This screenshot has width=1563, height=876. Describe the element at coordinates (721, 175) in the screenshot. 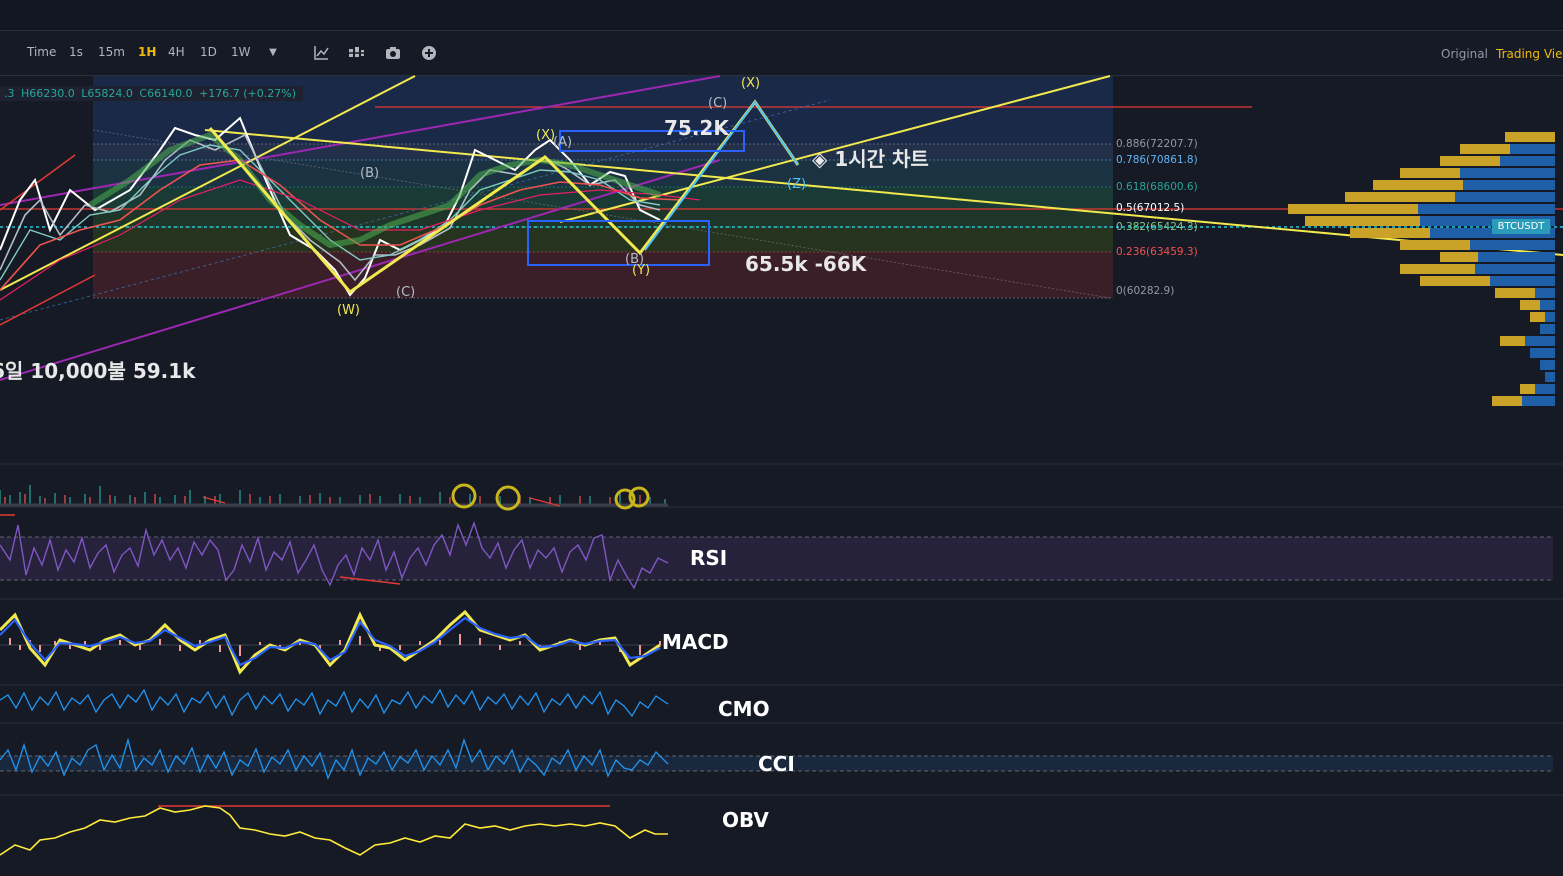

I see `elliott-wave-projection` at that location.